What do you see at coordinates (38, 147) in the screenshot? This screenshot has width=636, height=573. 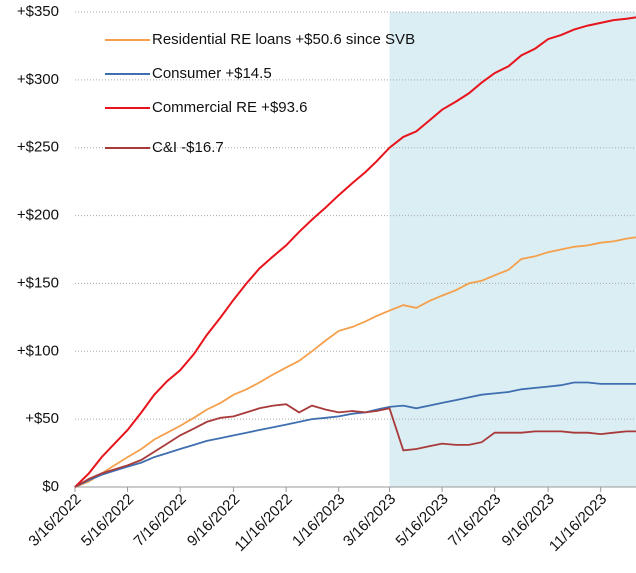 I see `y-tick-label: +$250` at bounding box center [38, 147].